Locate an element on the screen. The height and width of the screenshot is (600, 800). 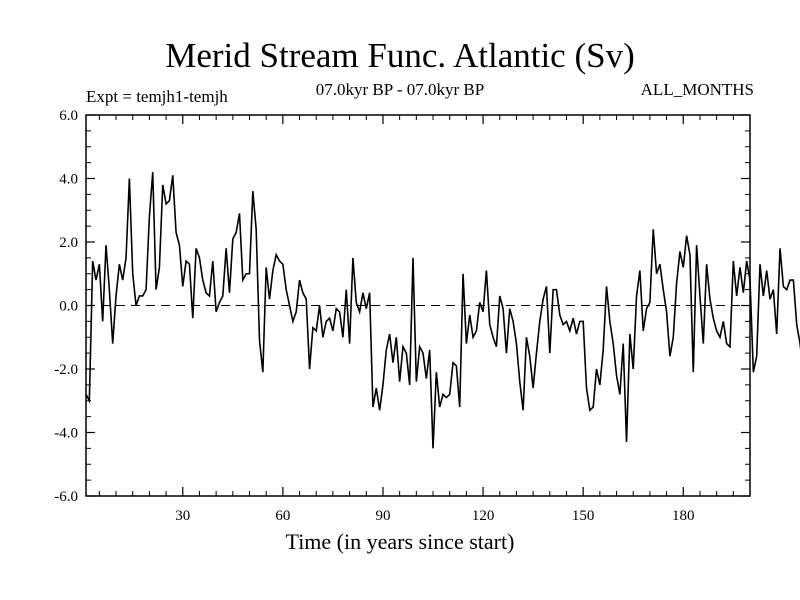
x-axis-title: Time (in years since start) is located at coordinates (400, 541).